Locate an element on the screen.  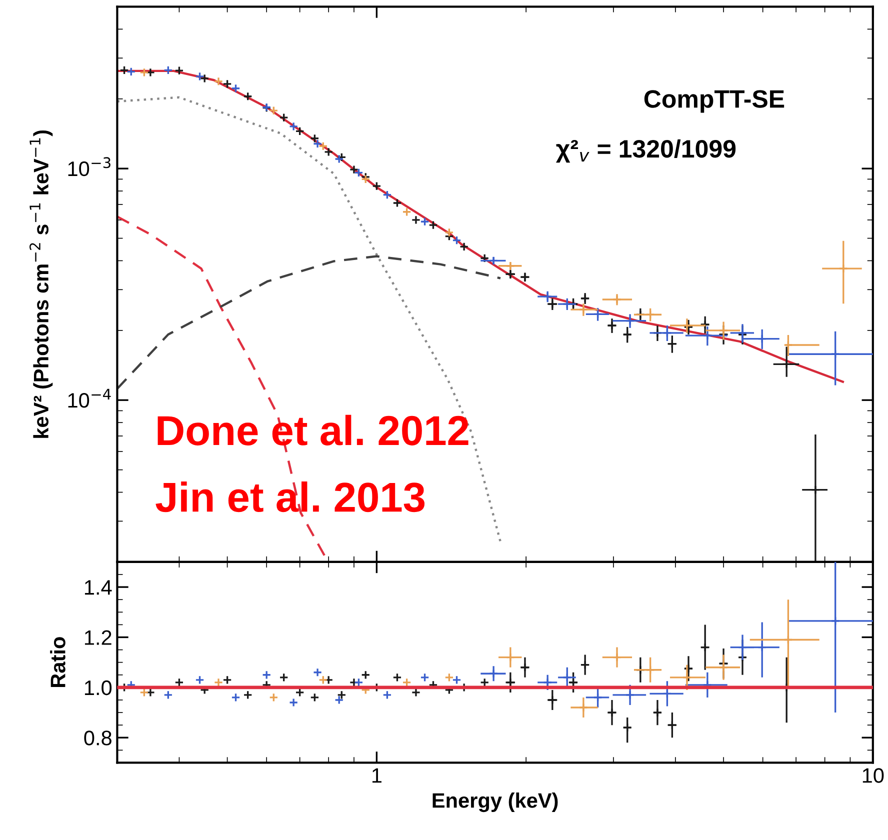
annotation: Done et al. 2012 is located at coordinates (313, 430).